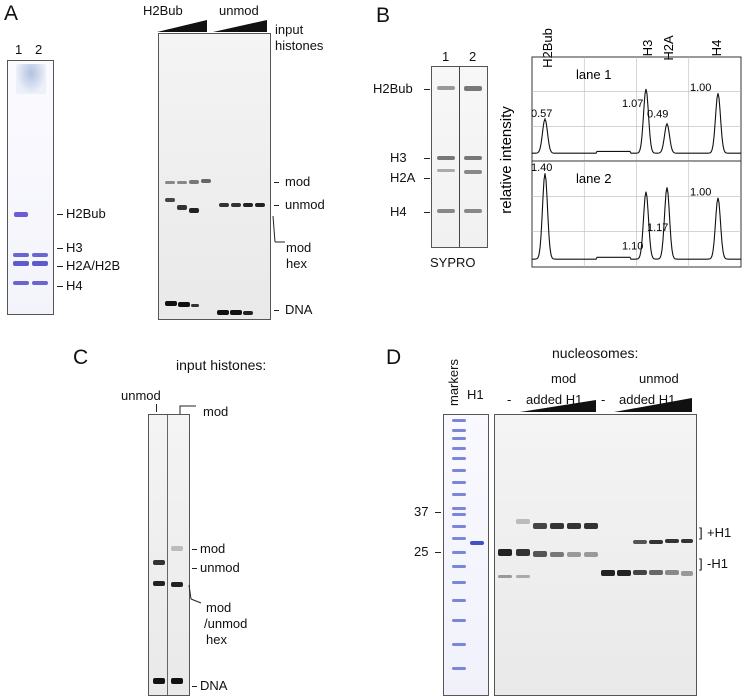 The height and width of the screenshot is (699, 748). I want to click on input-gradient-wedges, so click(212, 26).